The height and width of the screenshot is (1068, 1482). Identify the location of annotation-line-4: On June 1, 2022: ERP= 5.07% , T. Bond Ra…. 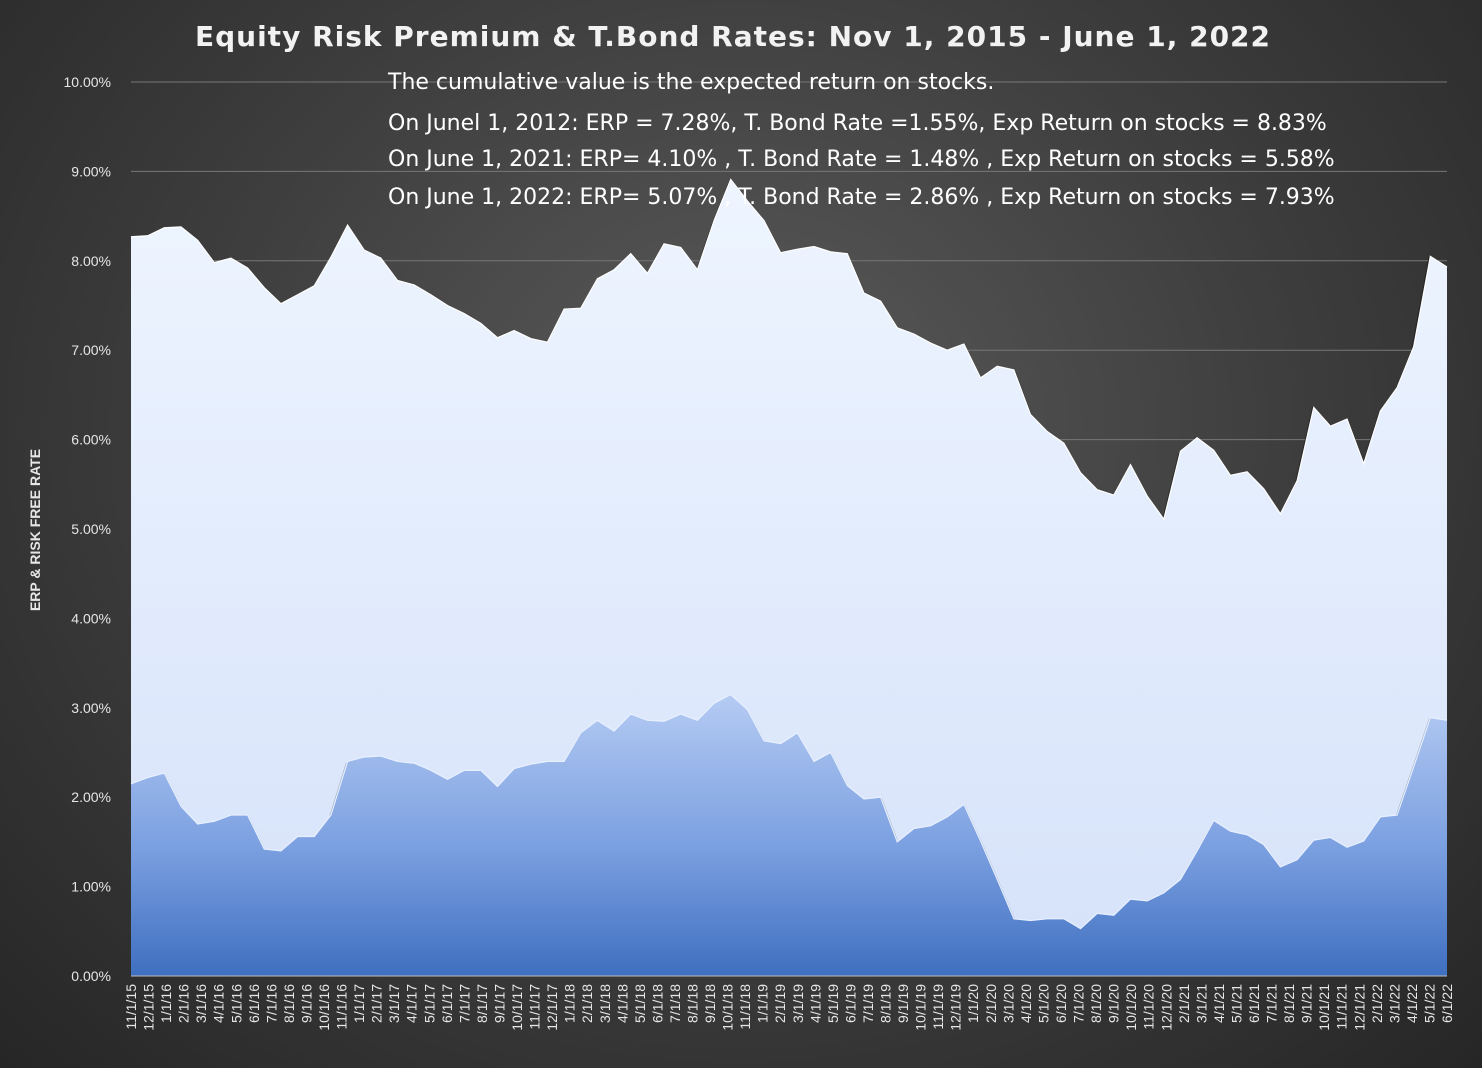
(861, 197).